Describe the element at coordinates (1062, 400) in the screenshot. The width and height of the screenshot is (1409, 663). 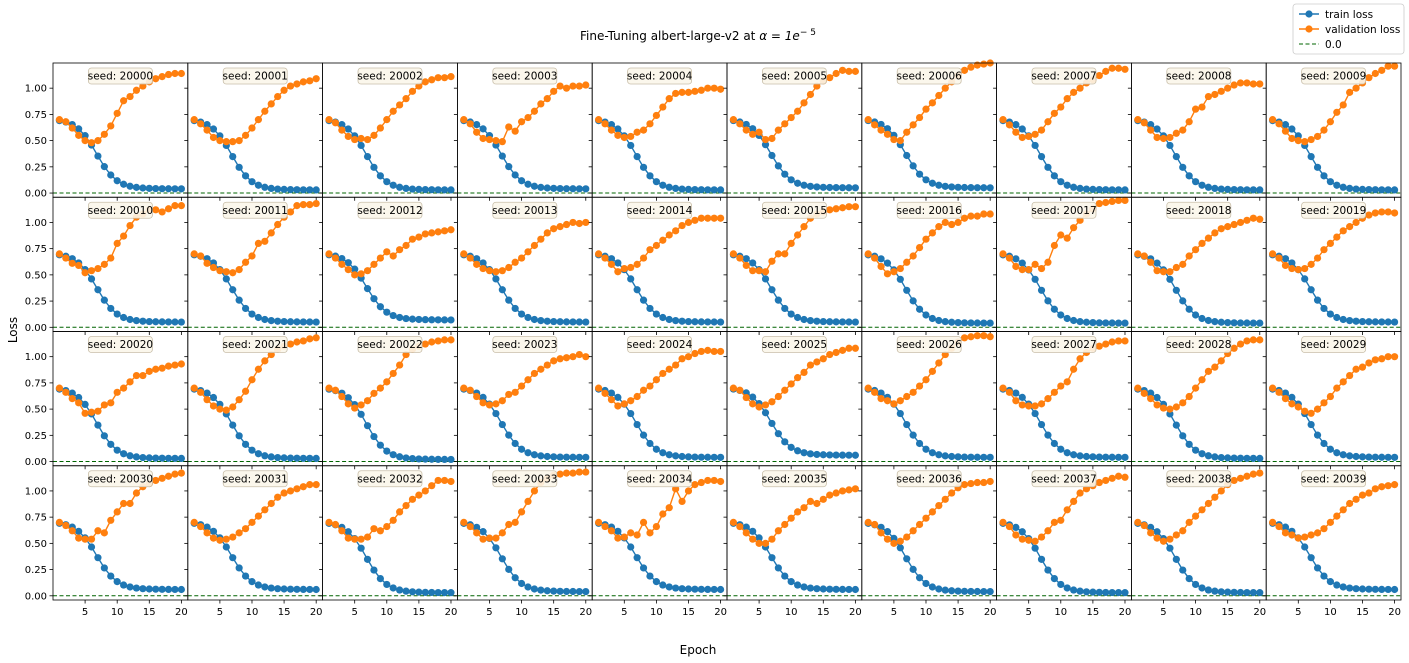
I see `subplot-27: seed: 20027` at that location.